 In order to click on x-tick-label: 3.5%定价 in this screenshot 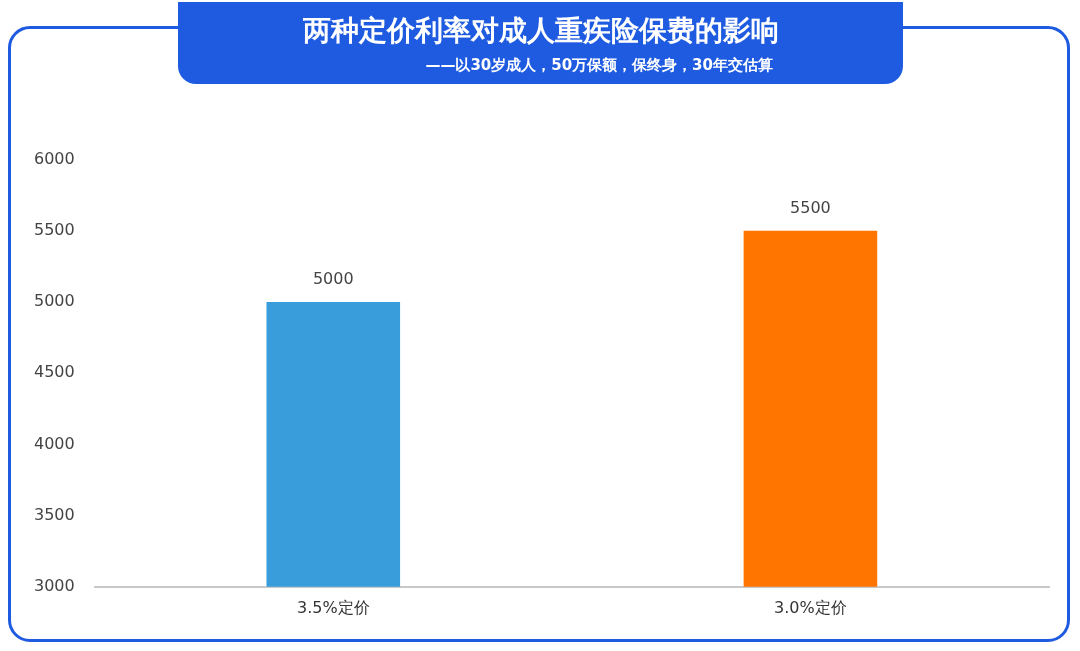, I will do `click(333, 607)`.